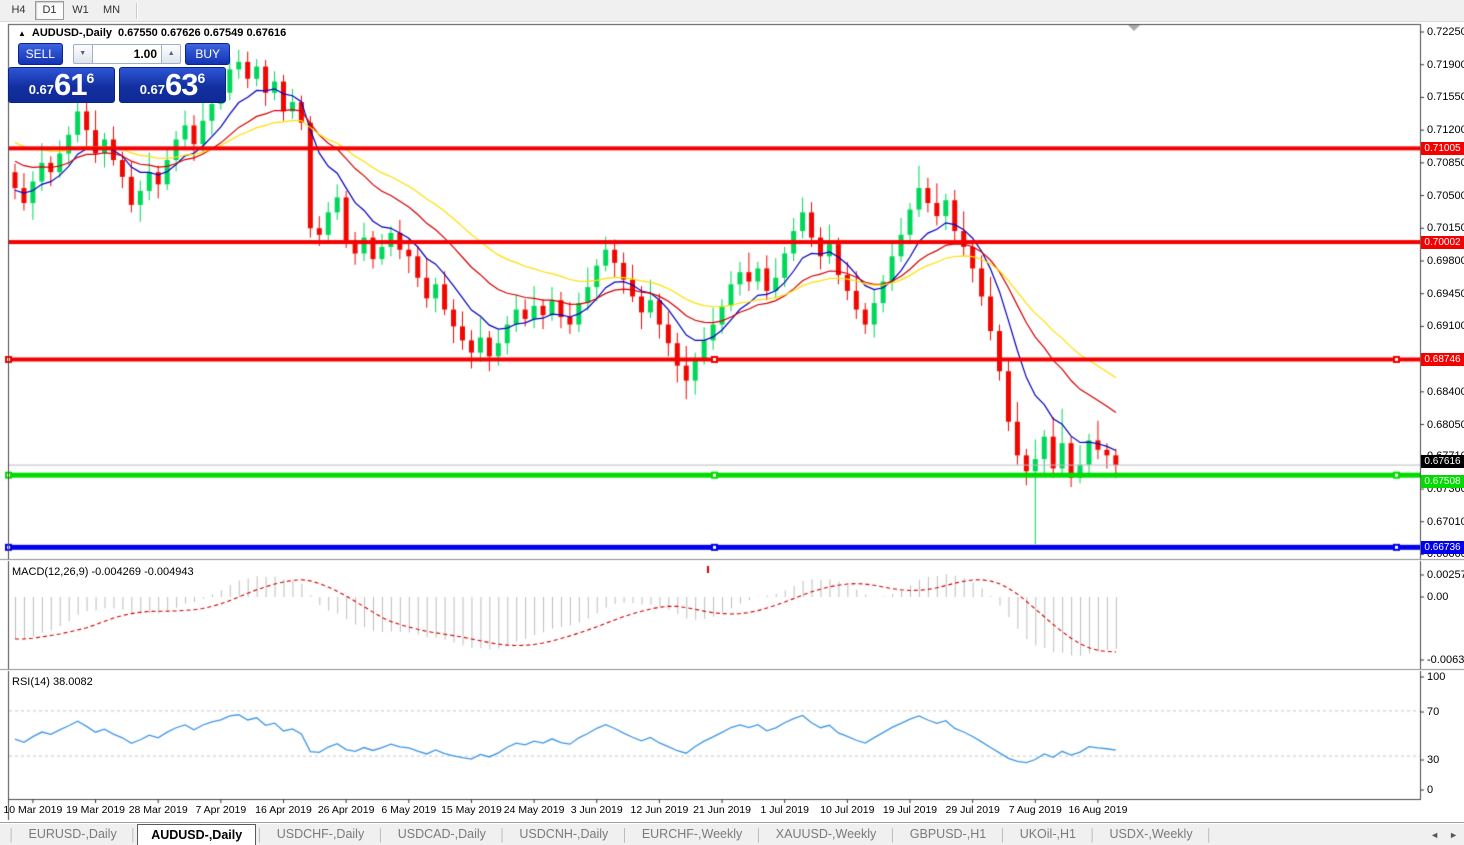 The height and width of the screenshot is (845, 1464). Describe the element at coordinates (41, 89) in the screenshot. I see `sell-price-prefix: 0.67` at that location.